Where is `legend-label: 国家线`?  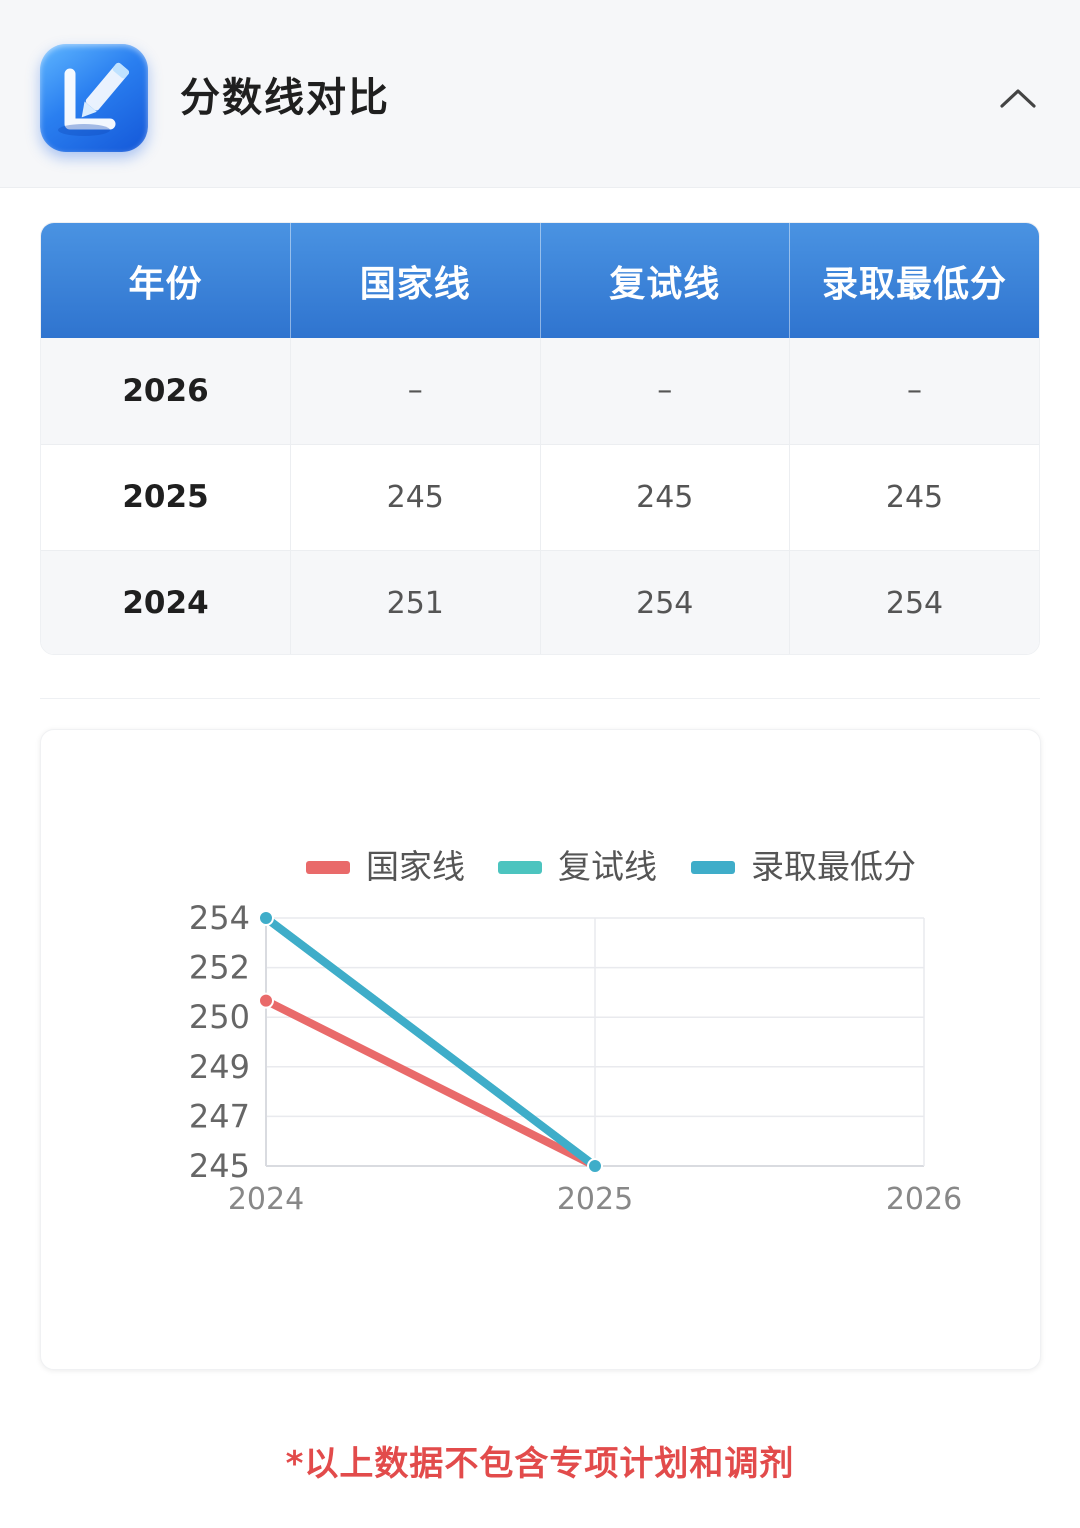
legend-label: 国家线 is located at coordinates (415, 866).